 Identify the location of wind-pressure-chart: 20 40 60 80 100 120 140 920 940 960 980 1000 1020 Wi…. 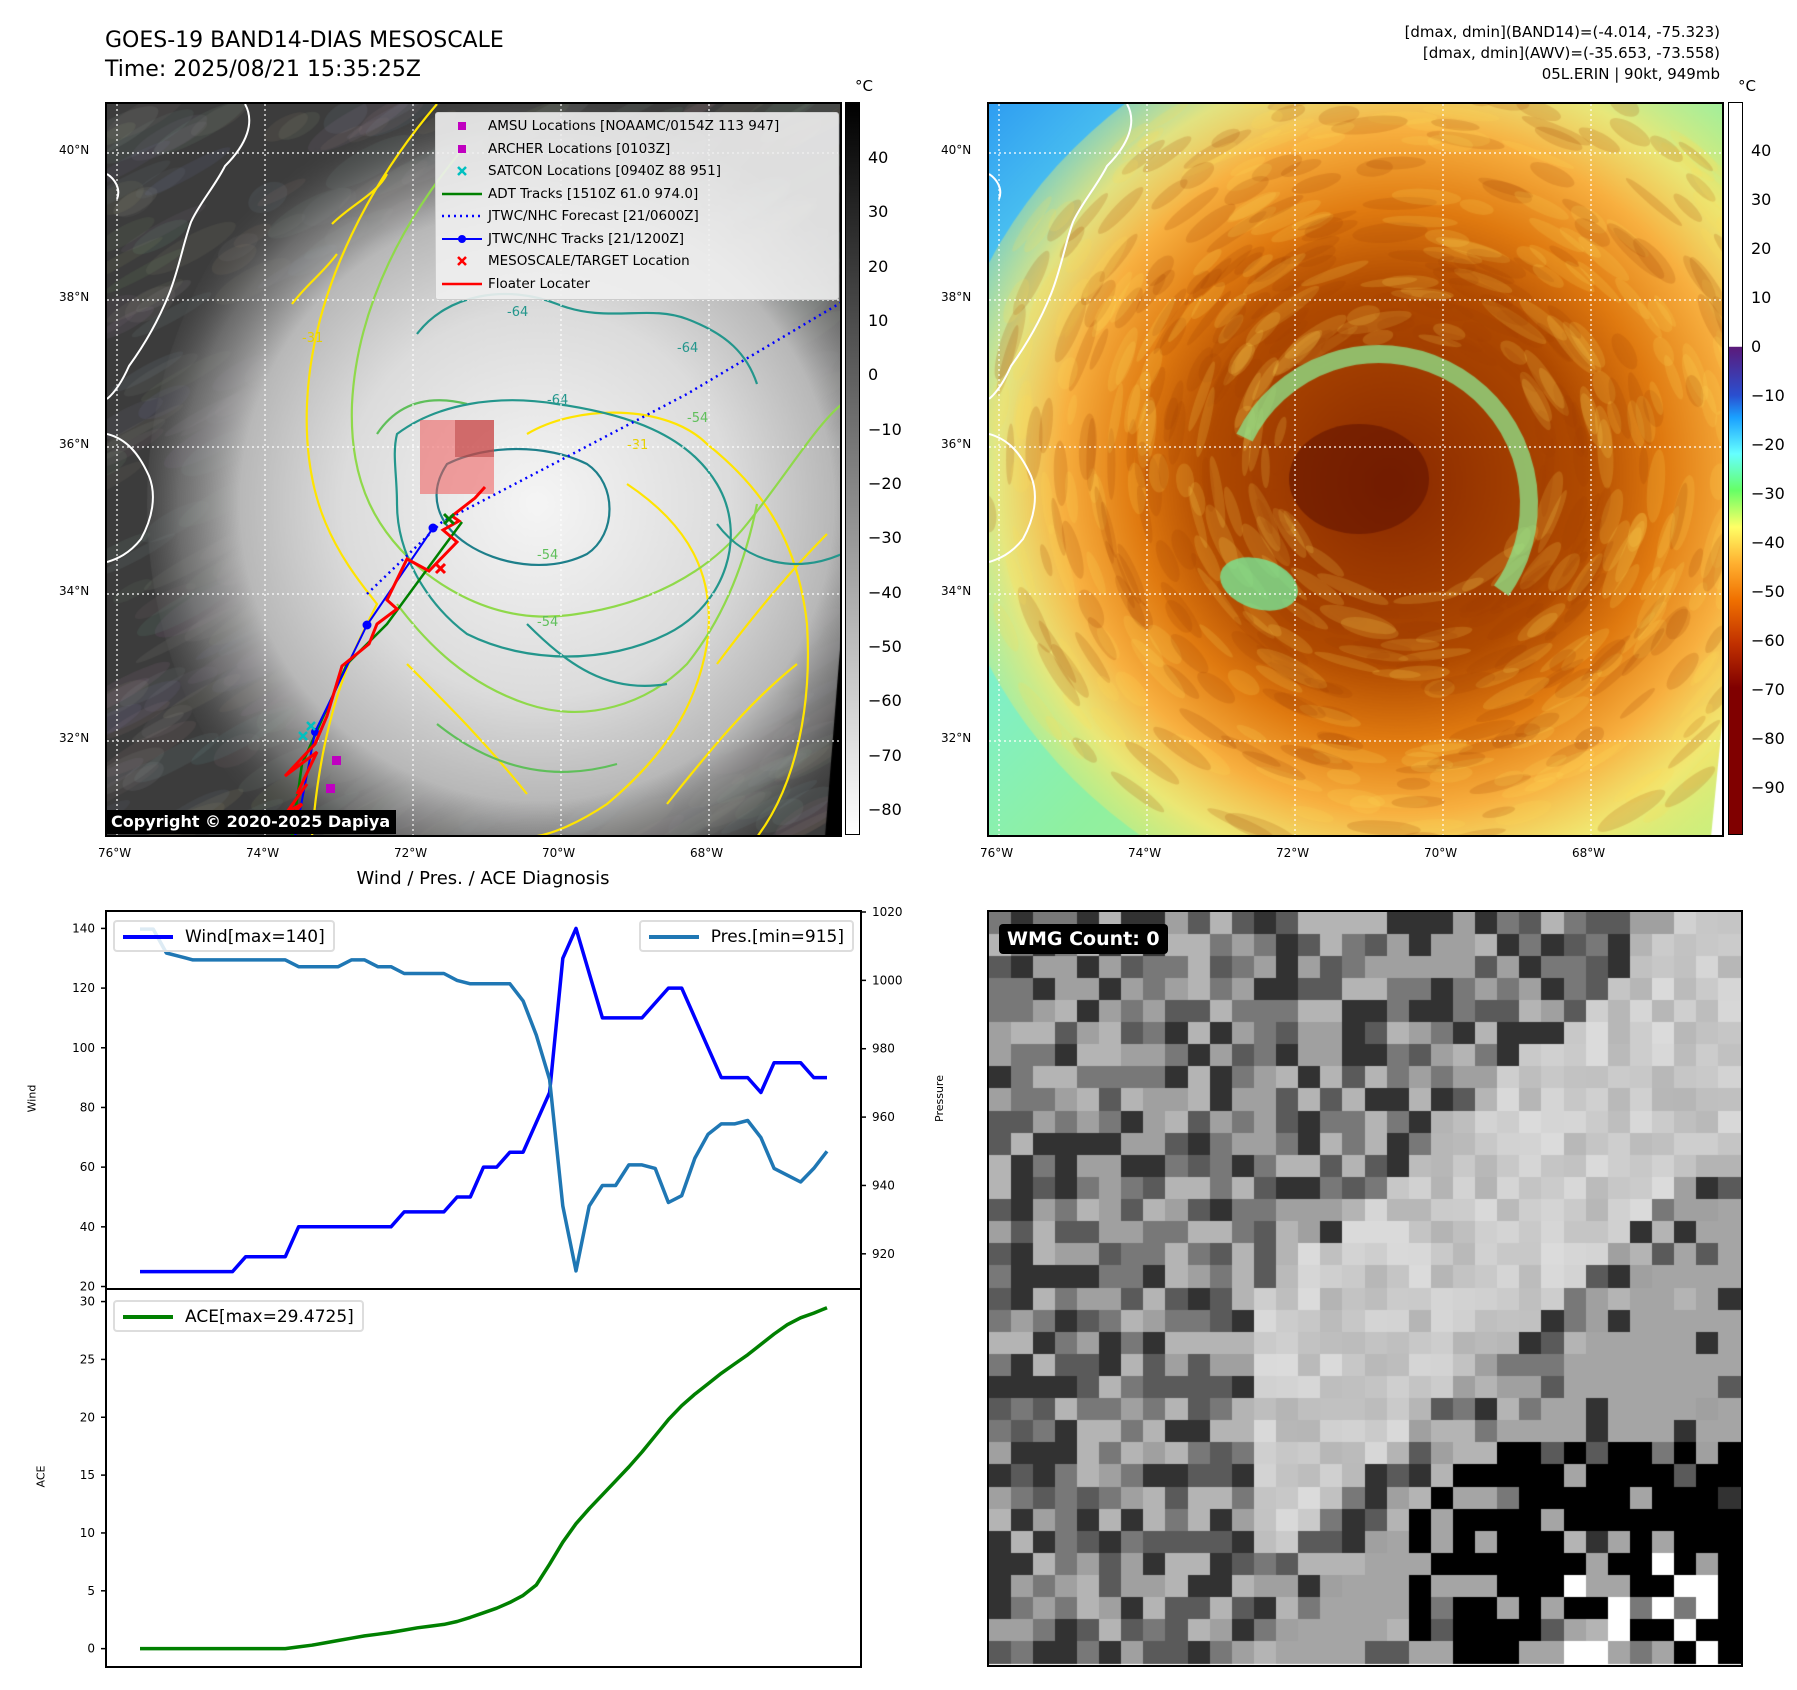
(487, 1099).